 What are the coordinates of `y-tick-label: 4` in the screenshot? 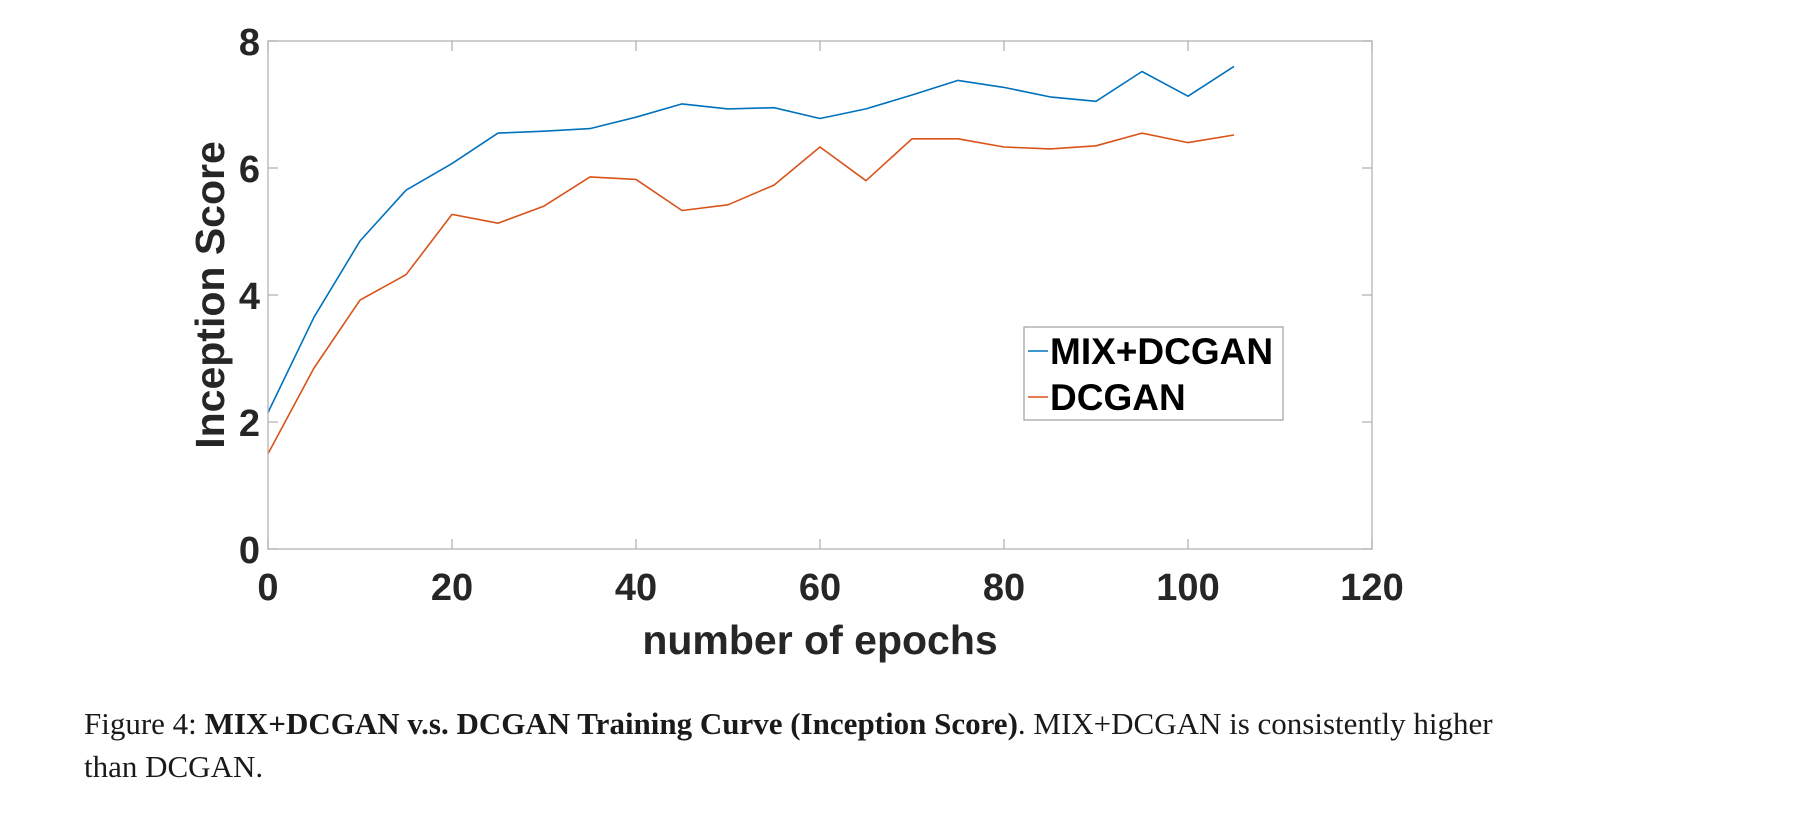 It's located at (249, 297).